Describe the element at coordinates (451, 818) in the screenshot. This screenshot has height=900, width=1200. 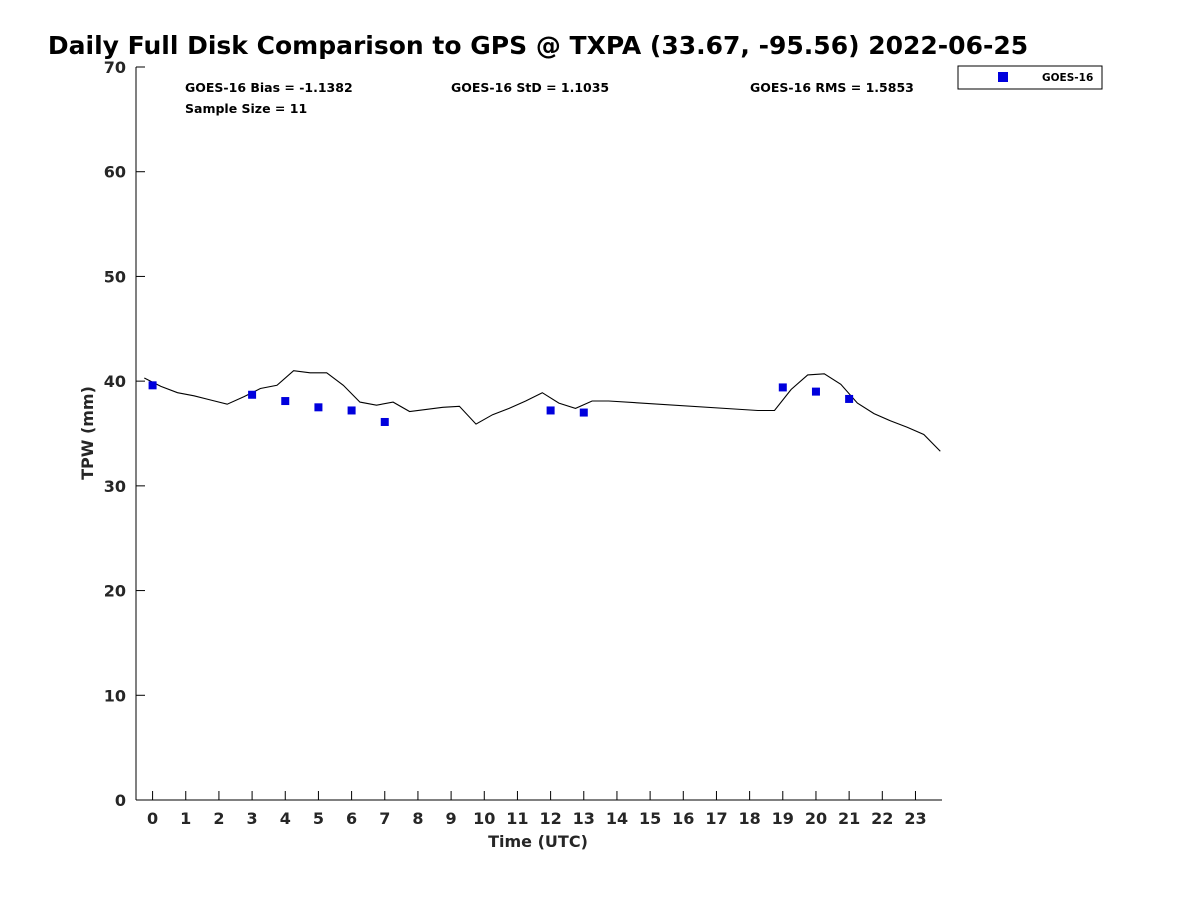
I see `x-tick-label: 9` at that location.